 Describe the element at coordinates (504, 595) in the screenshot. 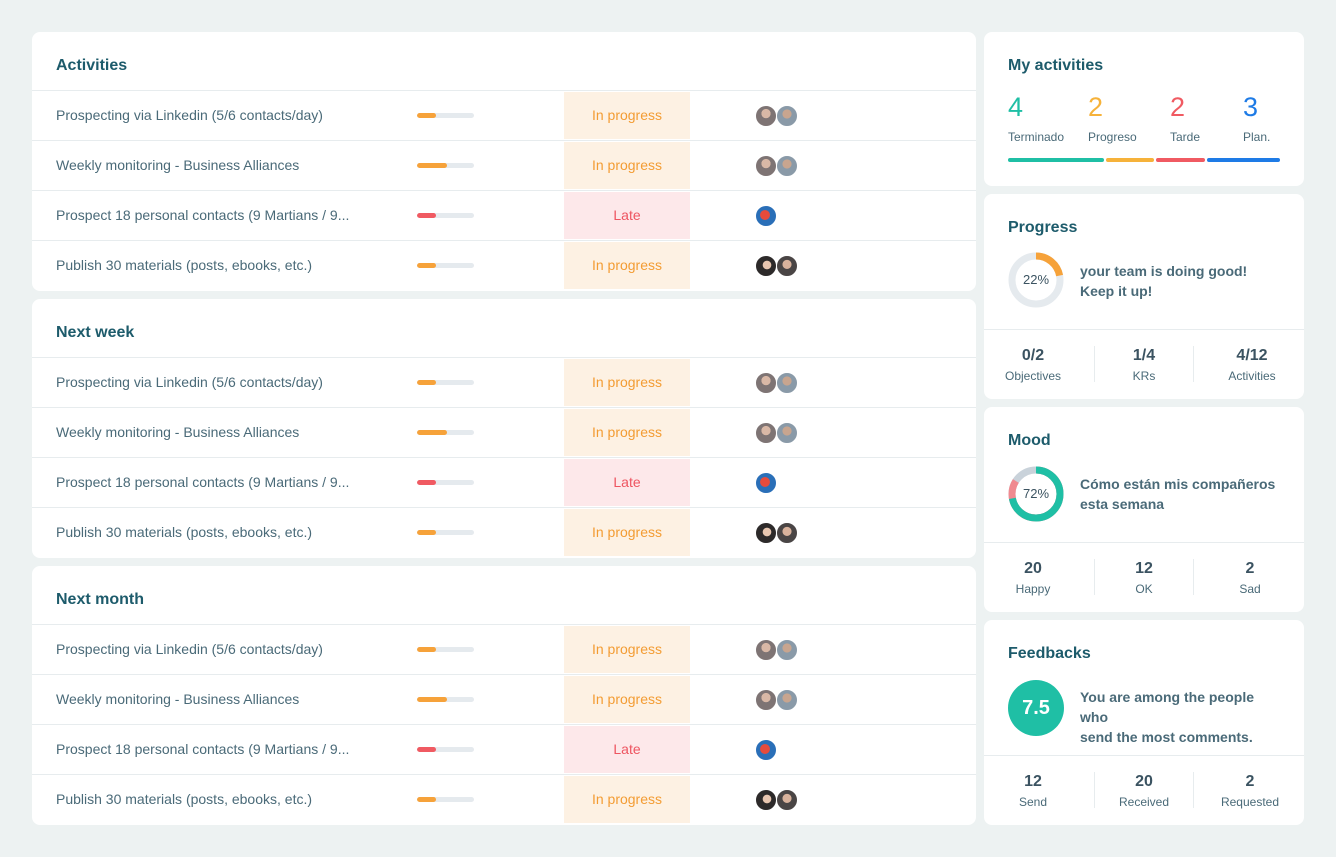

I see `section-title: Next month` at that location.